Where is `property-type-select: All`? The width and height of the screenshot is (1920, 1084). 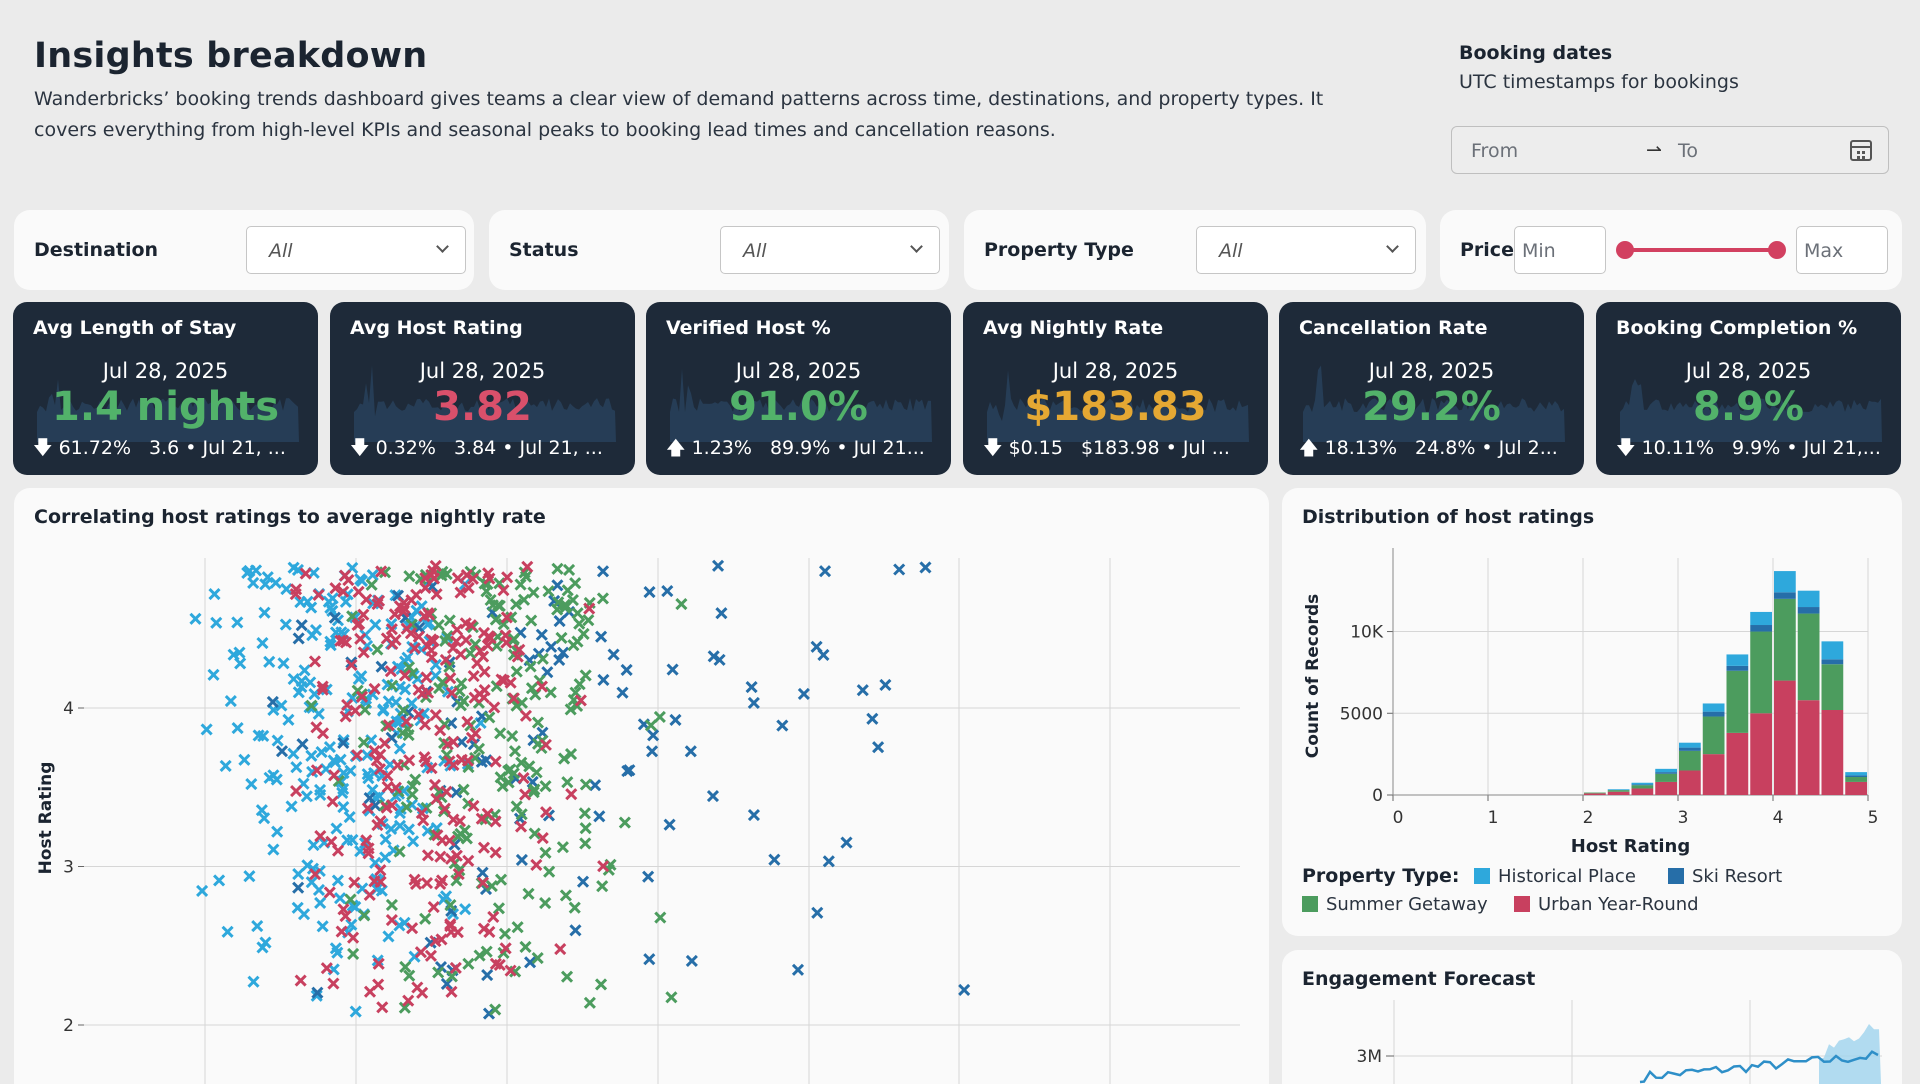
property-type-select: All is located at coordinates (1306, 250).